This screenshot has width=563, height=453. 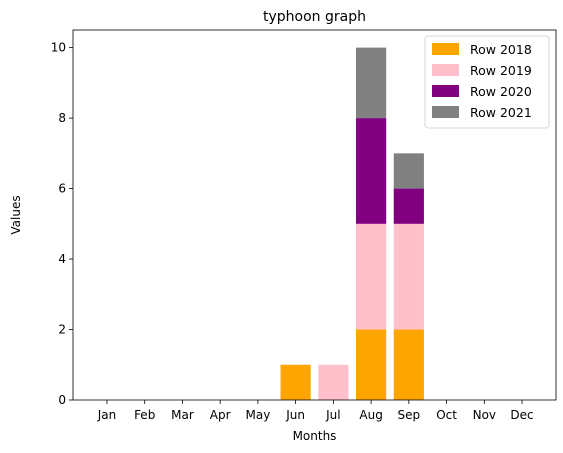 What do you see at coordinates (144, 415) in the screenshot?
I see `x-tick-label: Feb` at bounding box center [144, 415].